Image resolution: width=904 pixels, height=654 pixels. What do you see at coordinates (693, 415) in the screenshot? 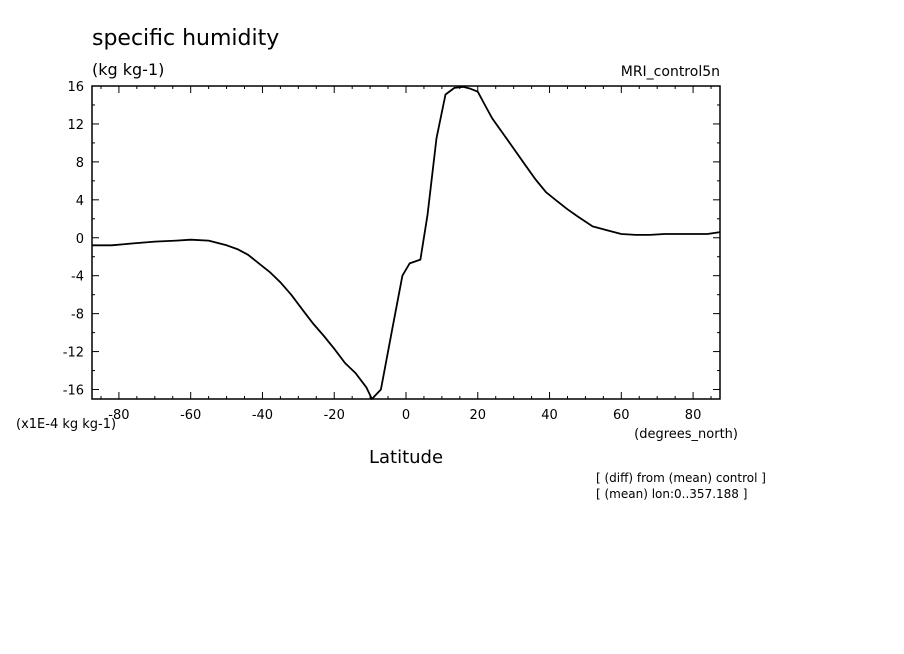
I see `x-tick-label: 80` at bounding box center [693, 415].